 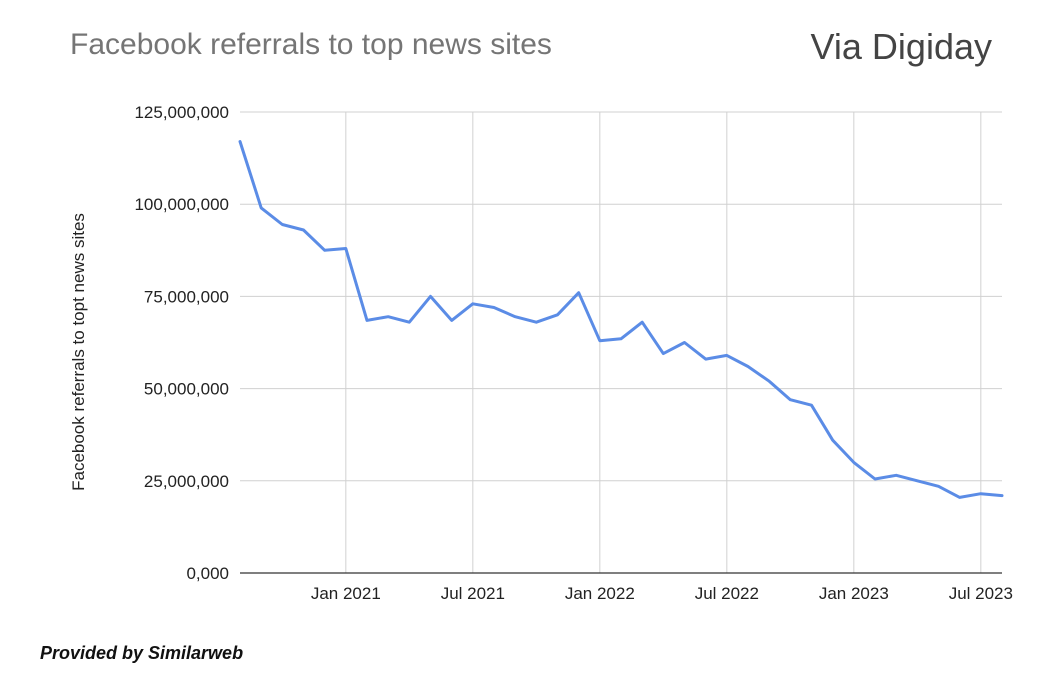 What do you see at coordinates (600, 593) in the screenshot?
I see `x-tick-label: Jan 2022` at bounding box center [600, 593].